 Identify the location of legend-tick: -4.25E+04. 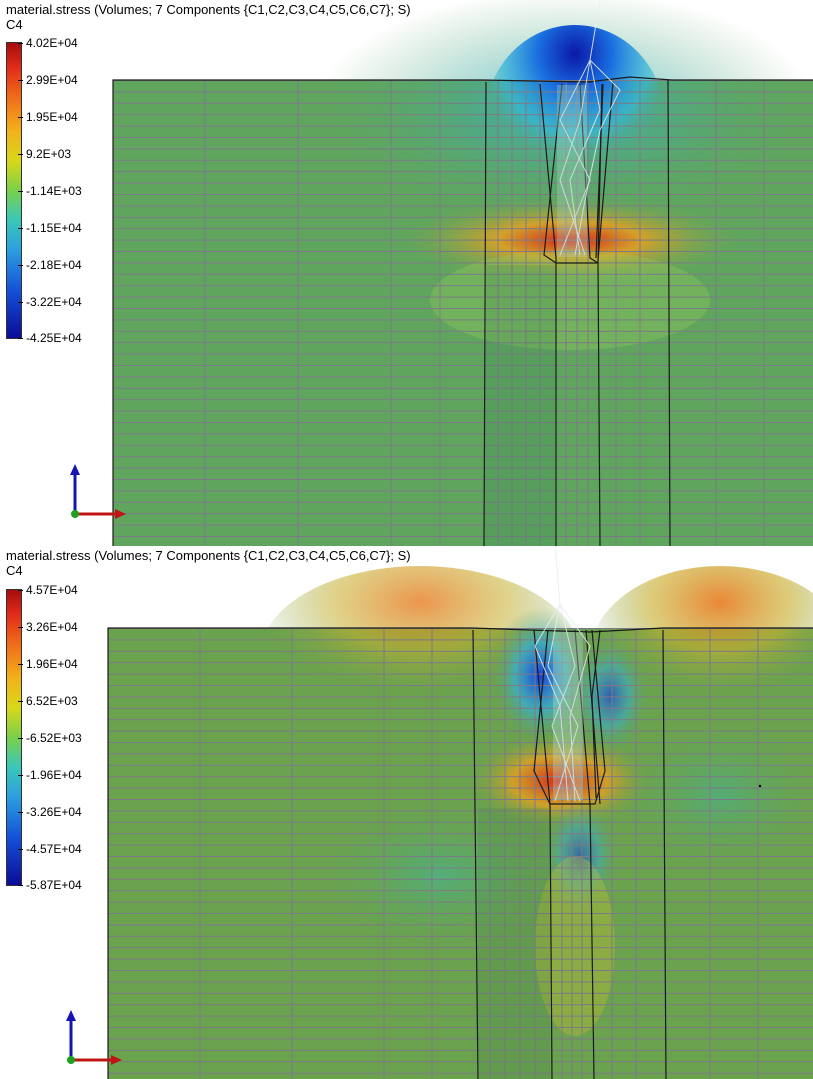
(50, 338).